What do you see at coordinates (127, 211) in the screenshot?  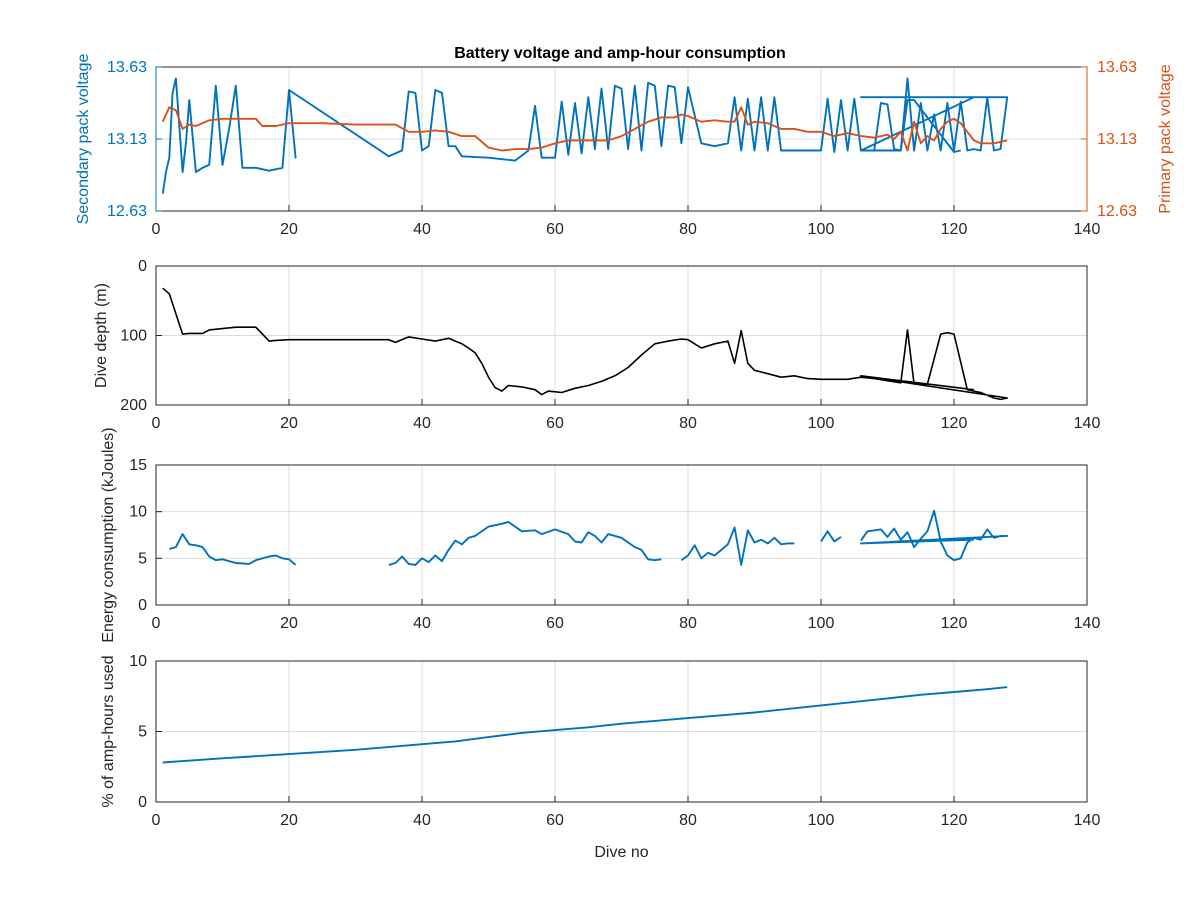 I see `y-tick-label: 12.63` at bounding box center [127, 211].